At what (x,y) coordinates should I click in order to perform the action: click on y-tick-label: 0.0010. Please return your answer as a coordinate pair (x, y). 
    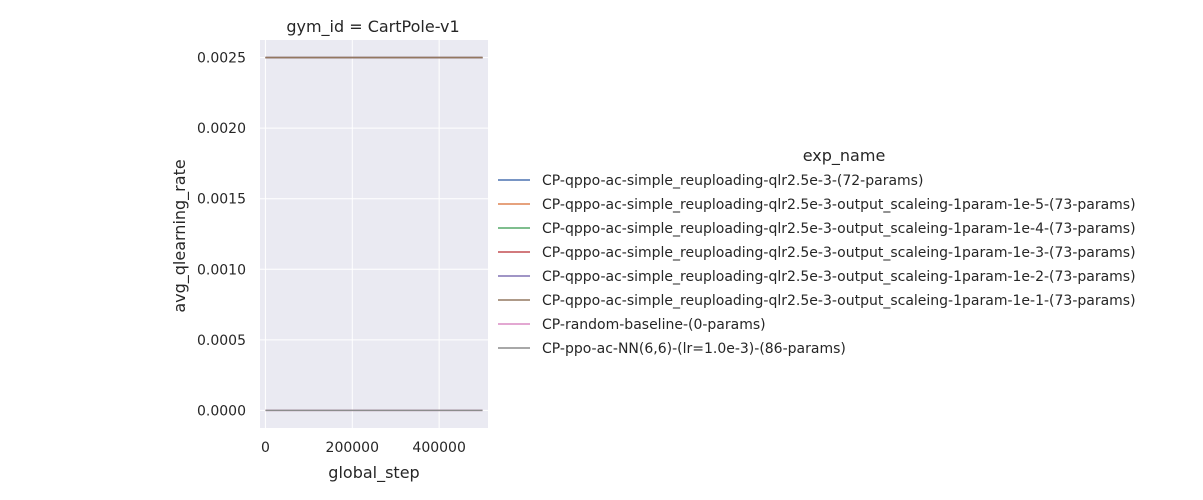
    Looking at the image, I should click on (221, 270).